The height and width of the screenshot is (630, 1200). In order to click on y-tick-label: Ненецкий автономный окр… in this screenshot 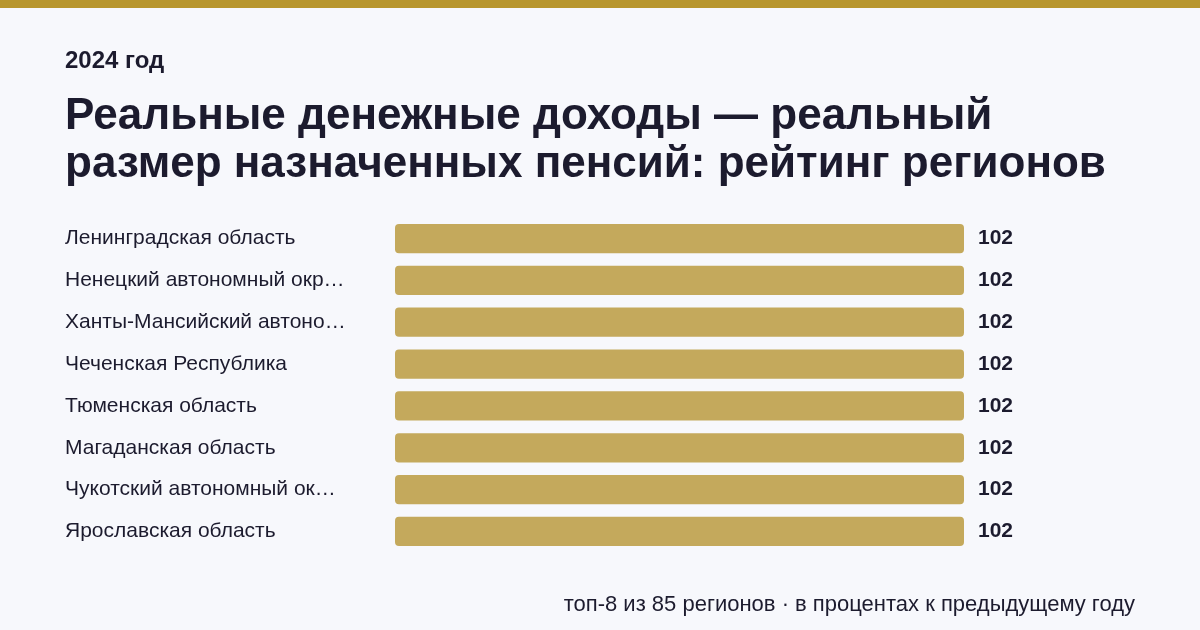, I will do `click(205, 279)`.